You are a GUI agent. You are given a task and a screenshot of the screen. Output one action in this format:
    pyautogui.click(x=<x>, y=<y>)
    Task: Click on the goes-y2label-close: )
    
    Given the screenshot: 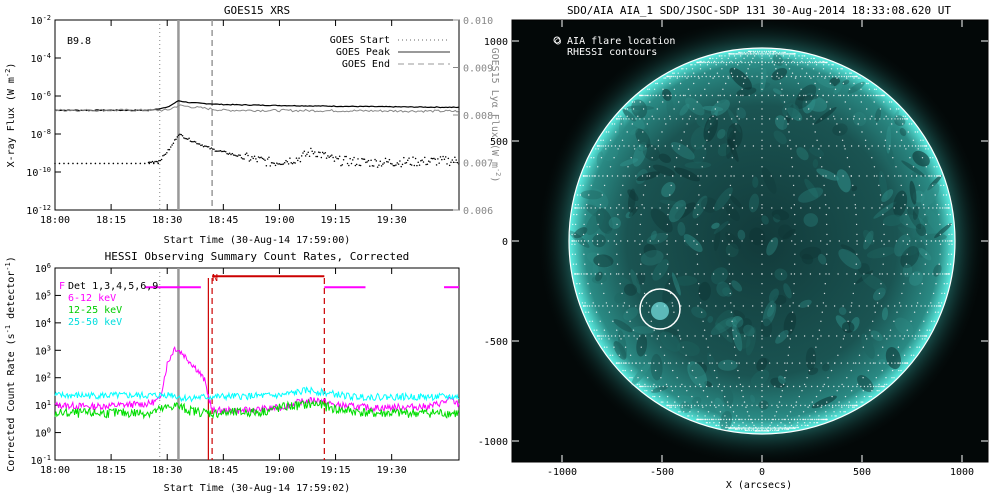 What is the action you would take?
    pyautogui.click(x=494, y=179)
    